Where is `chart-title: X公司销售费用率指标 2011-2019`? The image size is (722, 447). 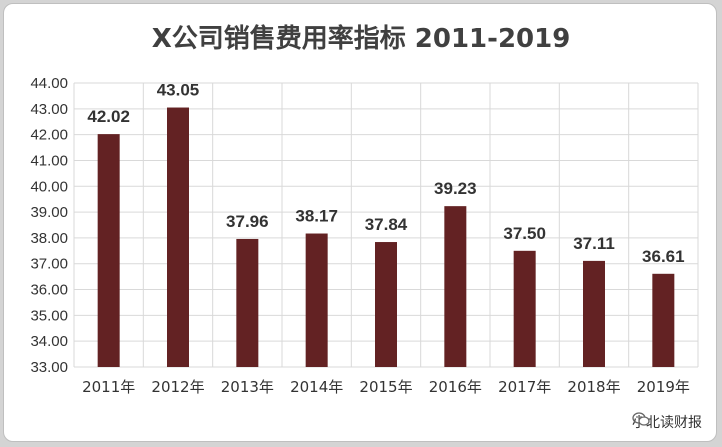 chart-title: X公司销售费用率指标 2011-2019 is located at coordinates (361, 39).